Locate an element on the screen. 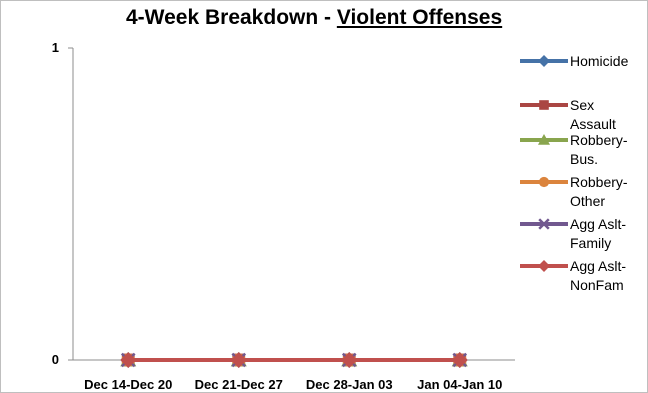 The image size is (648, 393). y-tick-label: 1 is located at coordinates (55, 47).